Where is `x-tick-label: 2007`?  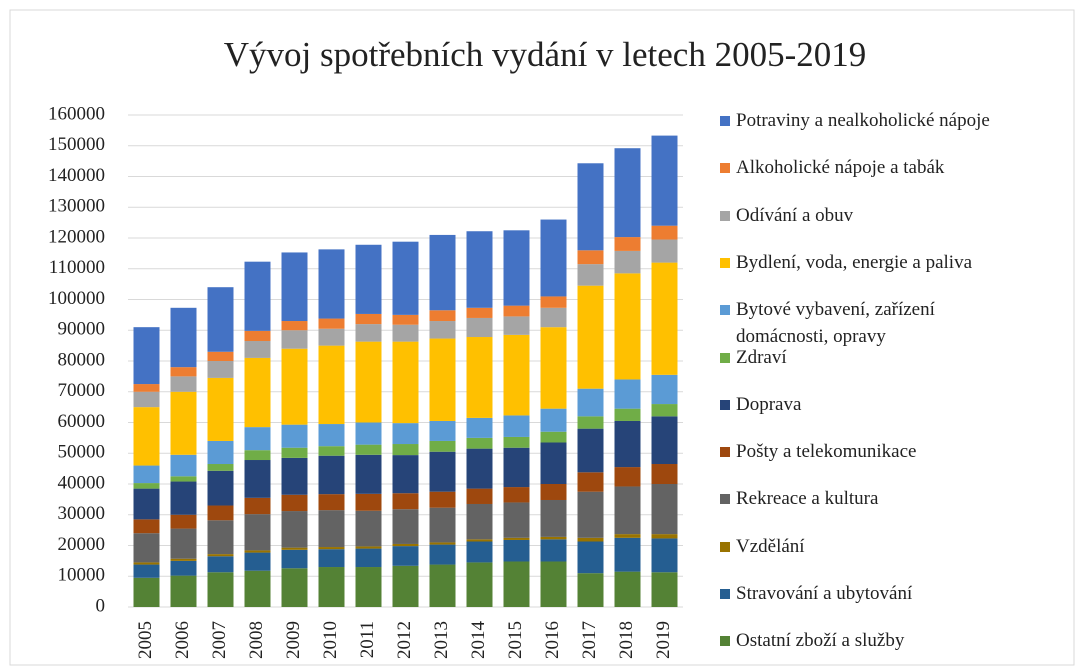 x-tick-label: 2007 is located at coordinates (219, 640).